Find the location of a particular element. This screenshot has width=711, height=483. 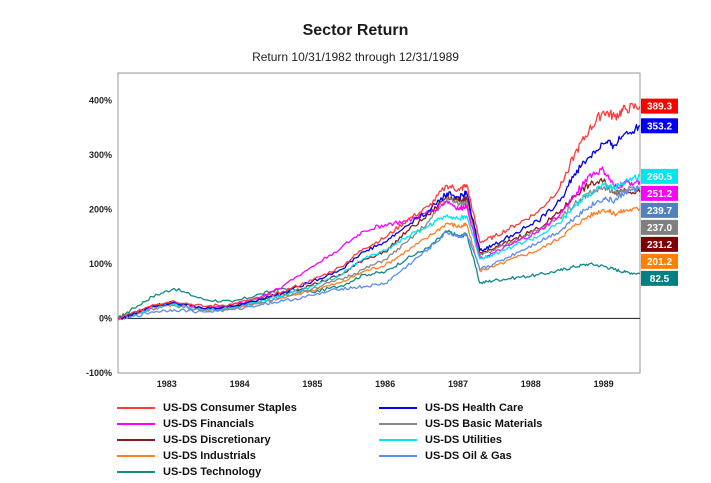

x-tick-label: 1987 is located at coordinates (458, 384).